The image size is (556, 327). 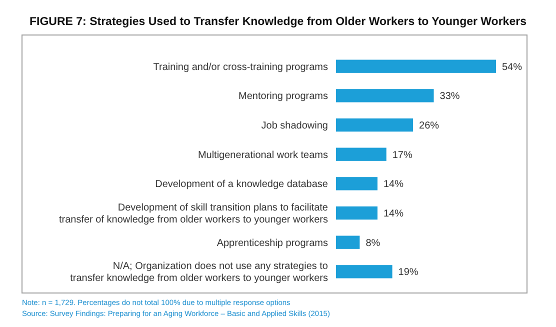 I want to click on data-label: 17%, so click(x=402, y=155).